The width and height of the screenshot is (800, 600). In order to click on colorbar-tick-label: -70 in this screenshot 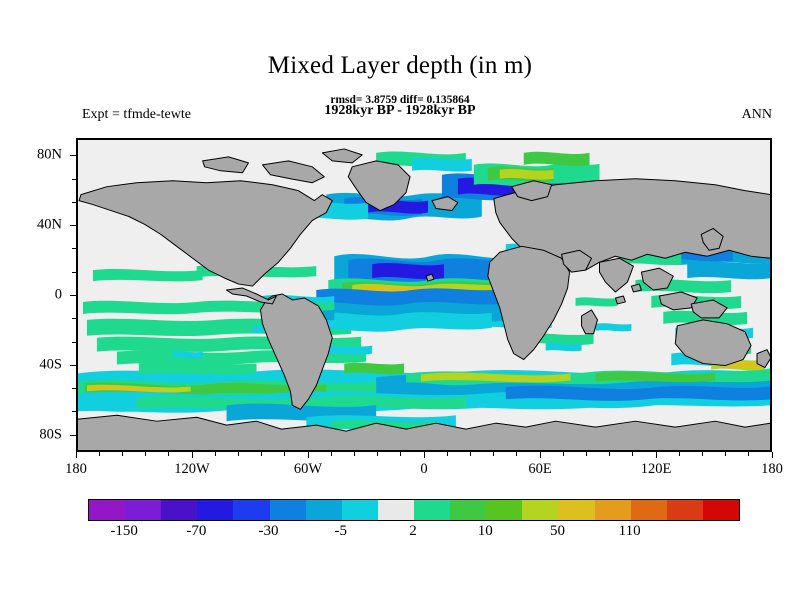, I will do `click(196, 531)`.